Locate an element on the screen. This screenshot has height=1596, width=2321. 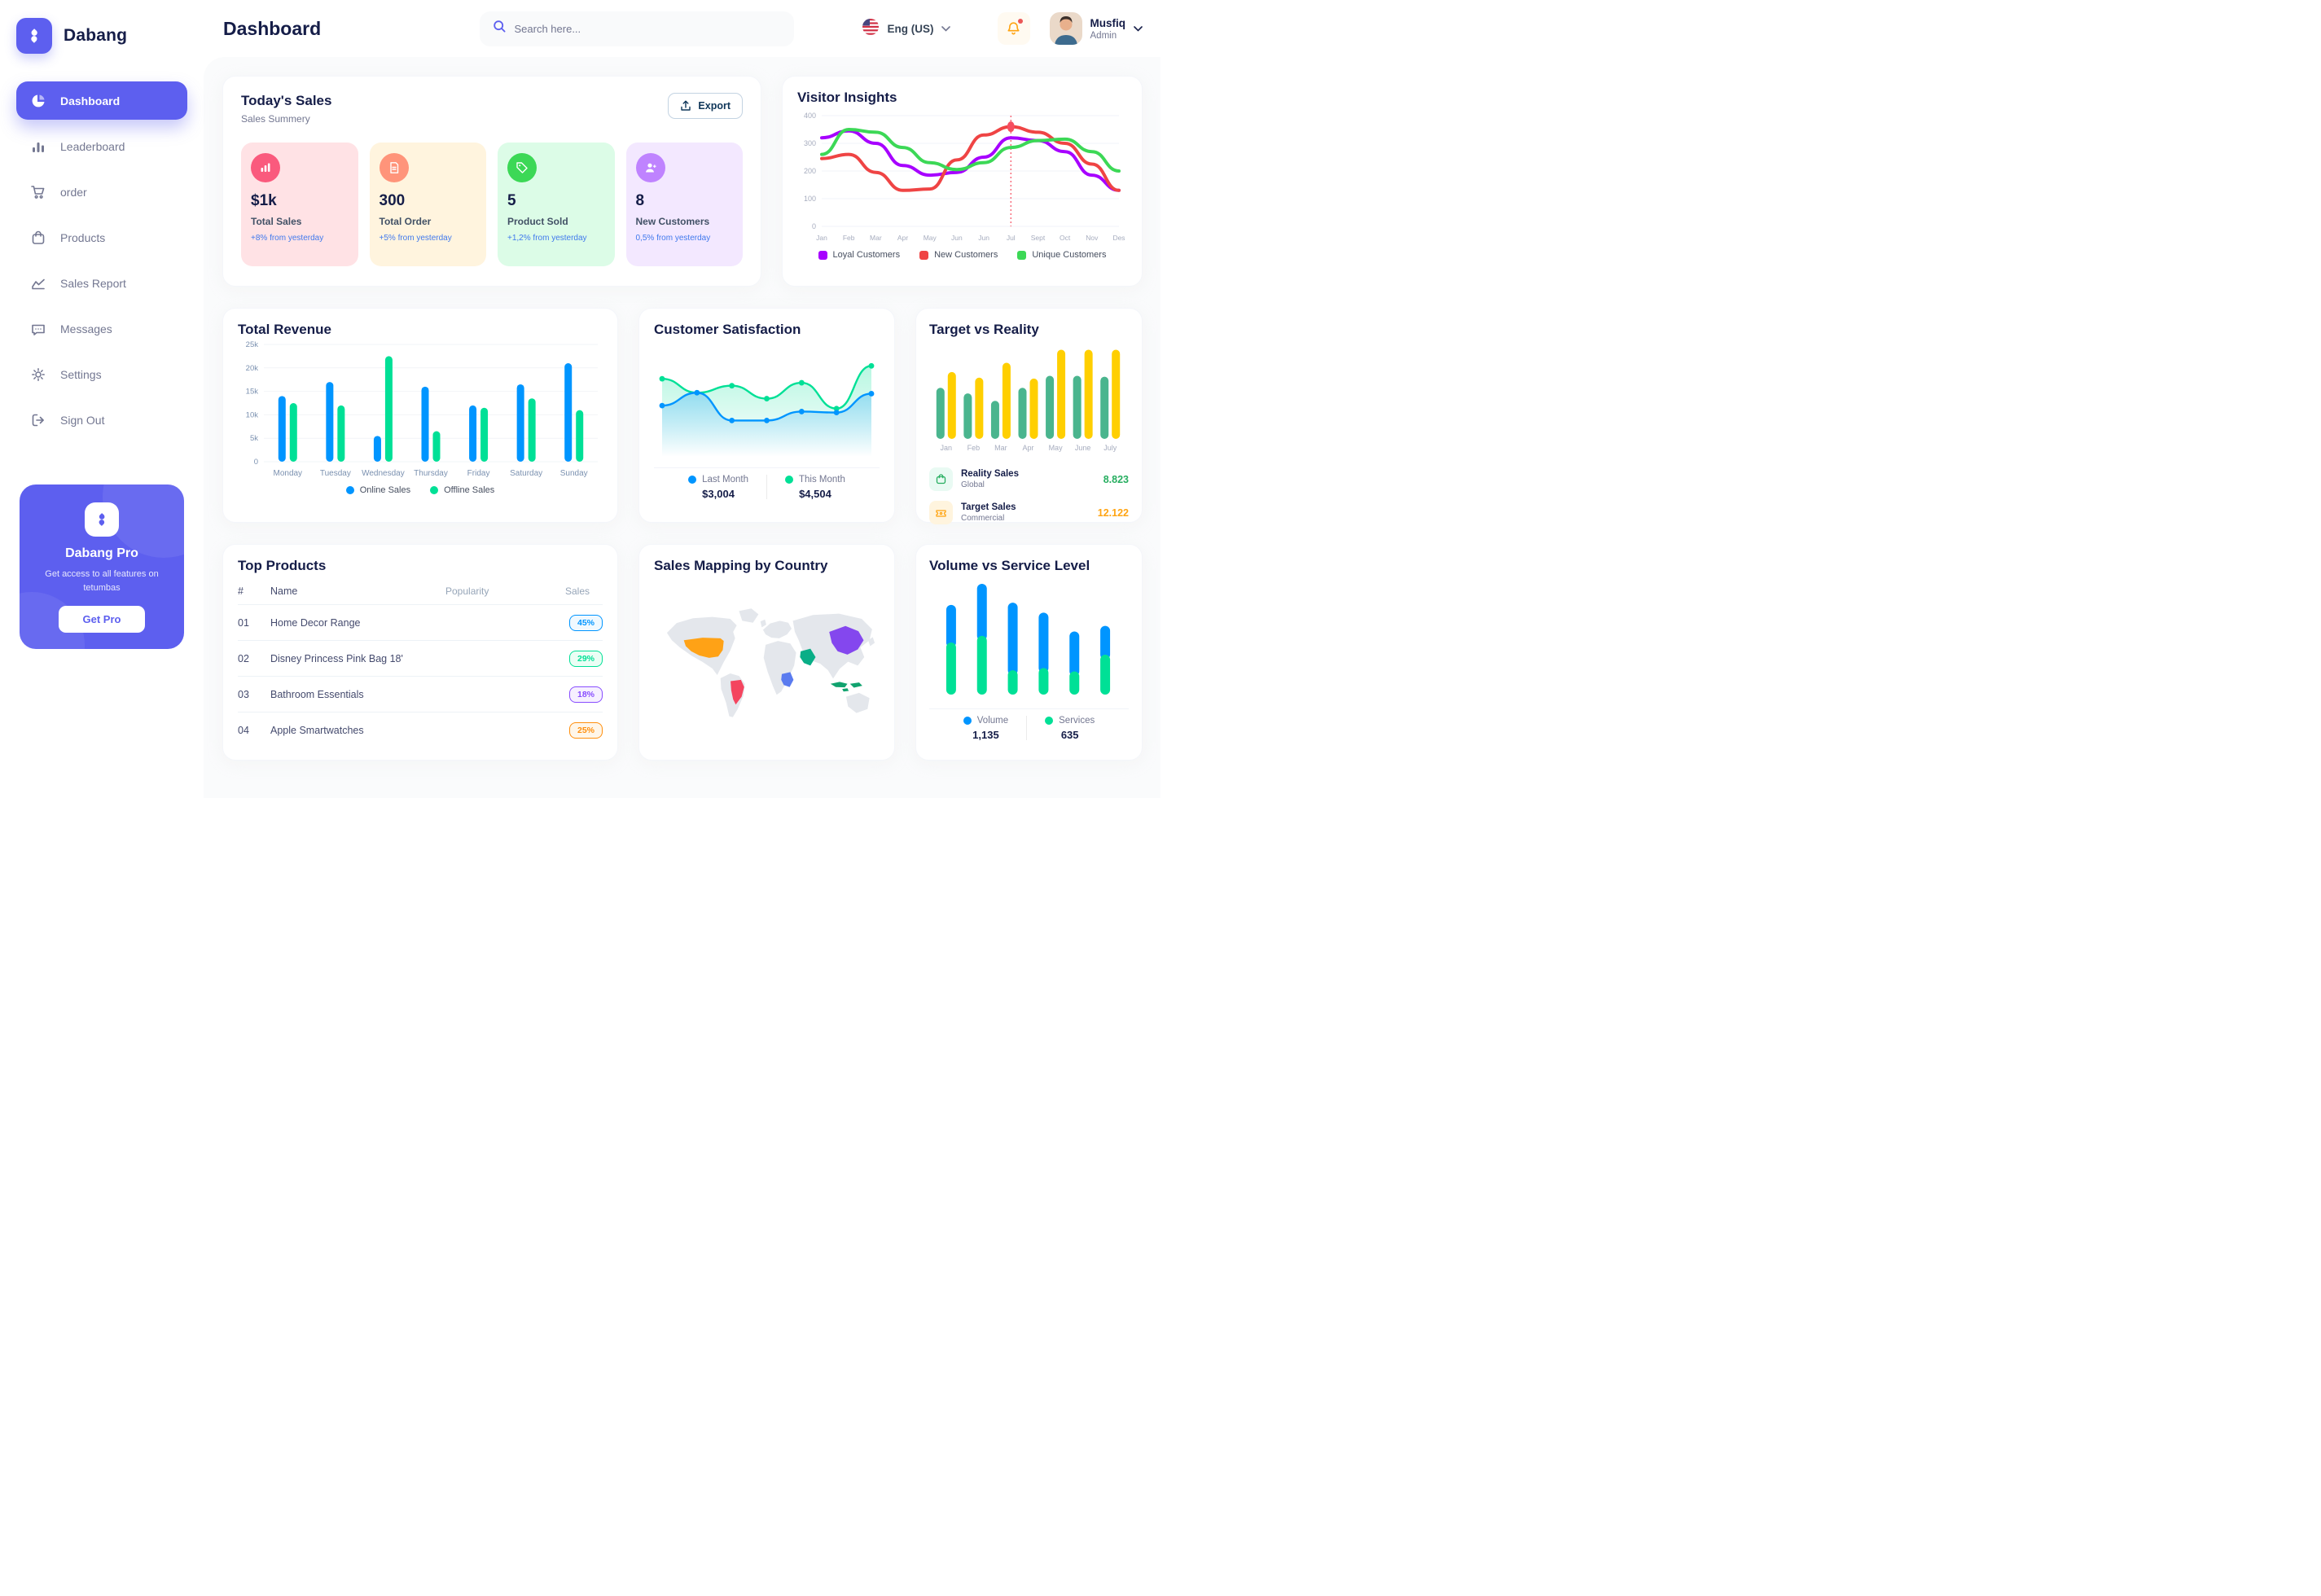
stat-value: 300 is located at coordinates (392, 200).